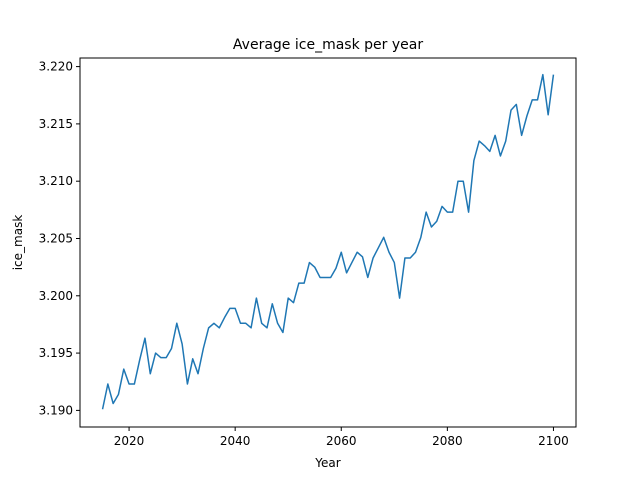 This screenshot has width=640, height=480. I want to click on x-tick-label: 2040, so click(235, 441).